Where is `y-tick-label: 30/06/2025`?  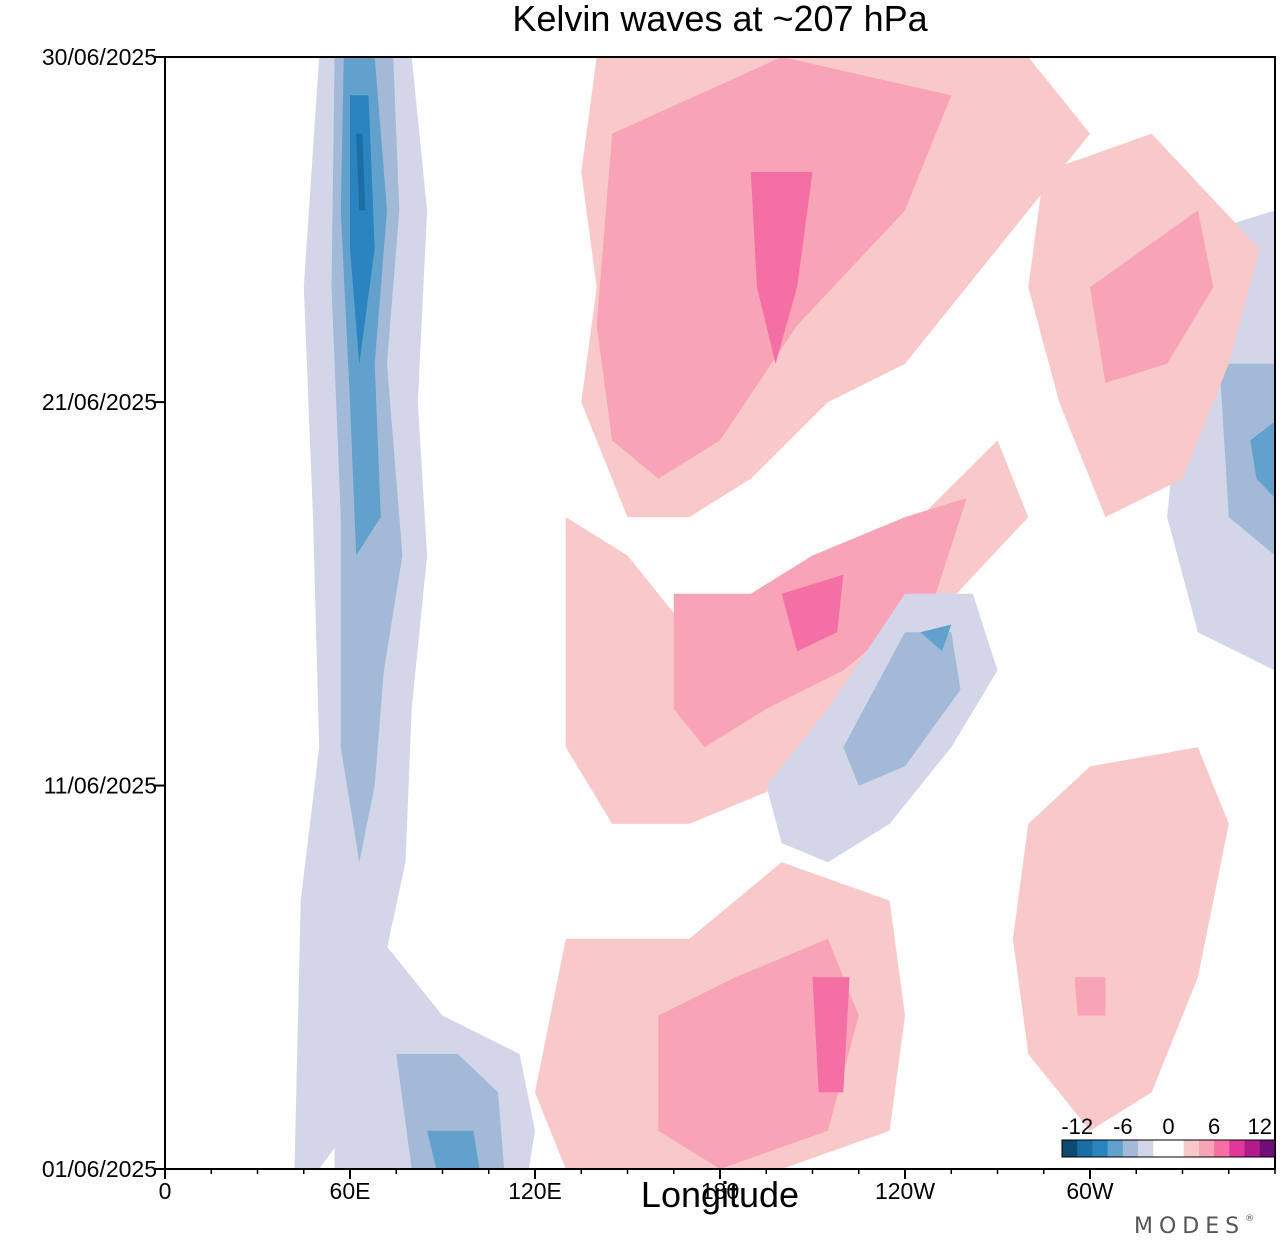 y-tick-label: 30/06/2025 is located at coordinates (99, 57).